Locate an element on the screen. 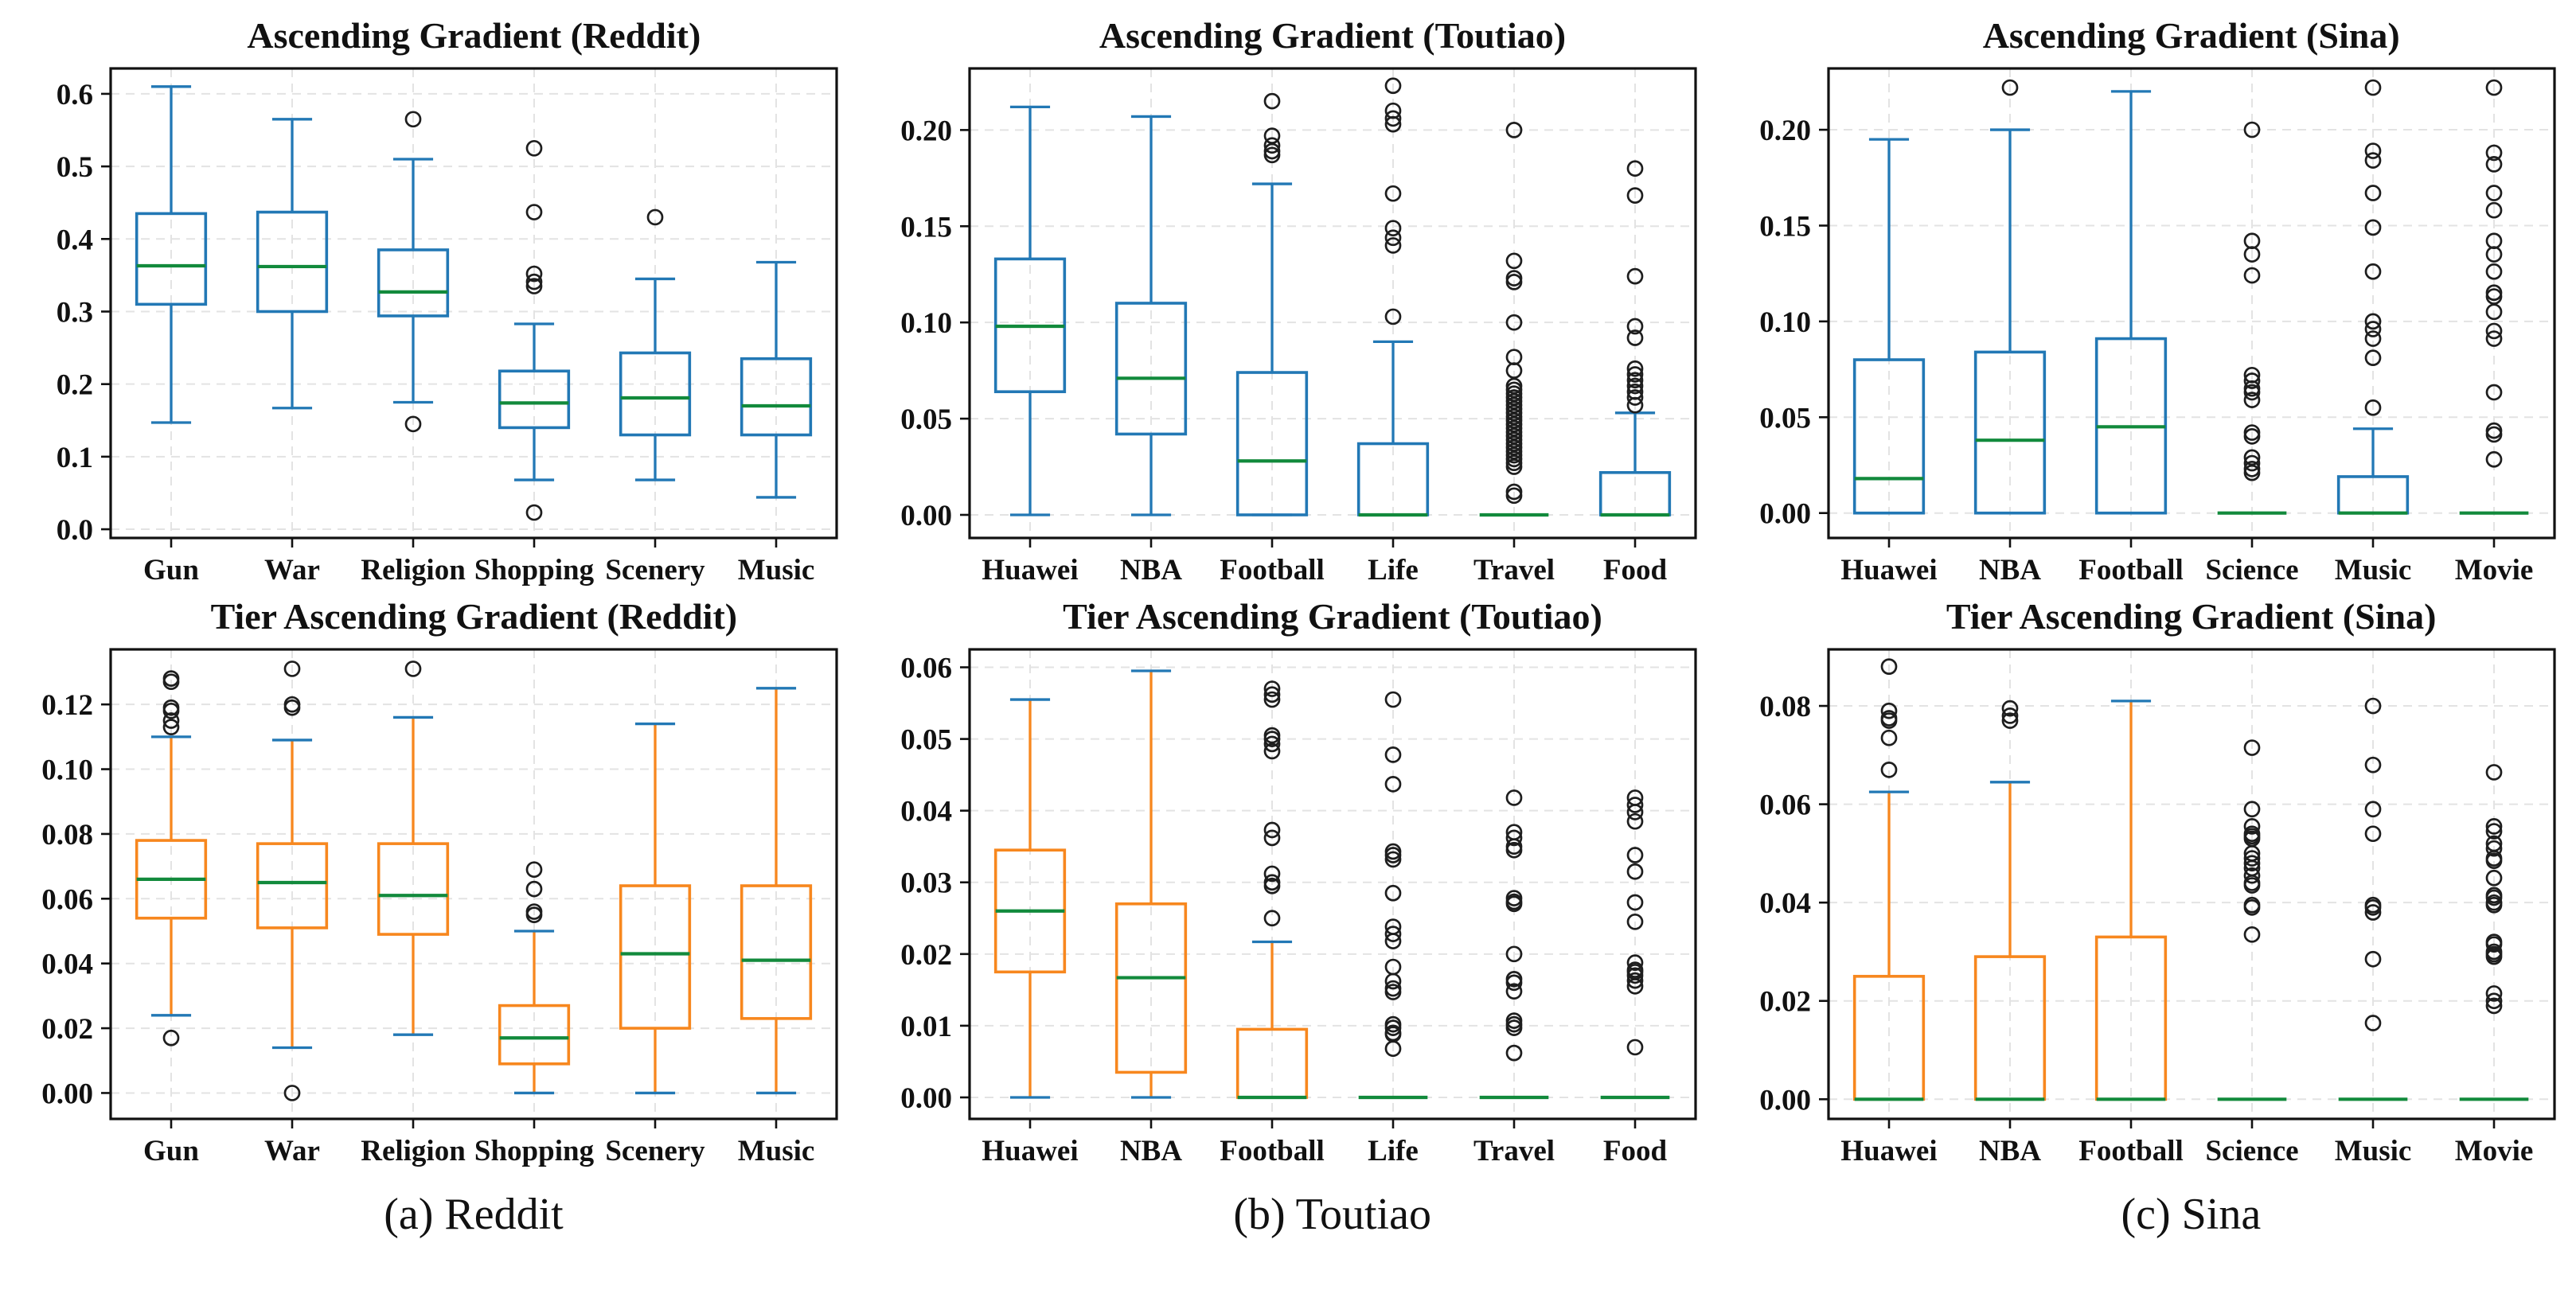  y-tick-label: 0.15 is located at coordinates (1785, 226).